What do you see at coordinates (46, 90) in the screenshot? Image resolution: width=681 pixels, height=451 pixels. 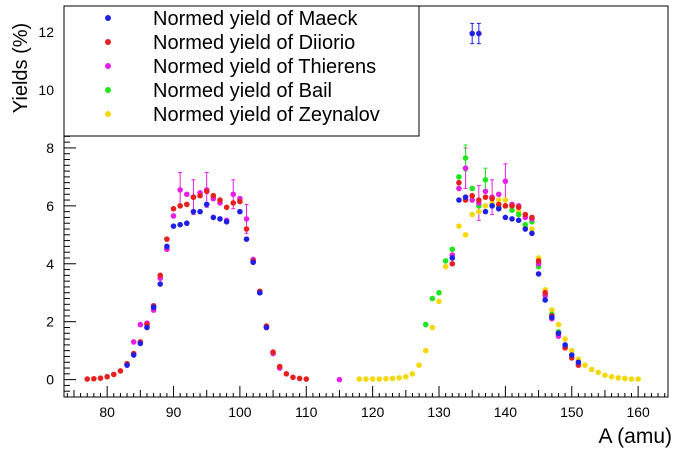 I see `y-tick-label: 10` at bounding box center [46, 90].